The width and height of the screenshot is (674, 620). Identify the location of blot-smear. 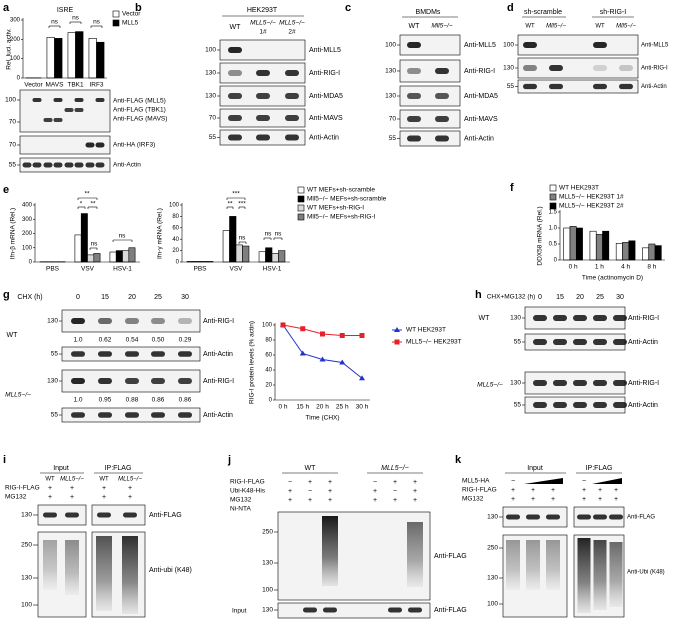
(584, 575).